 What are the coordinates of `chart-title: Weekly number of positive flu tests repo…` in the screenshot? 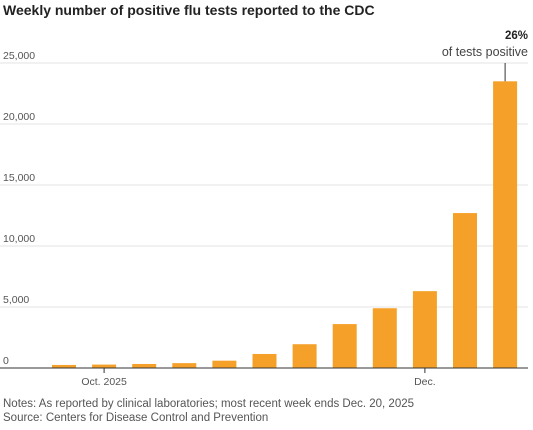 It's located at (189, 10).